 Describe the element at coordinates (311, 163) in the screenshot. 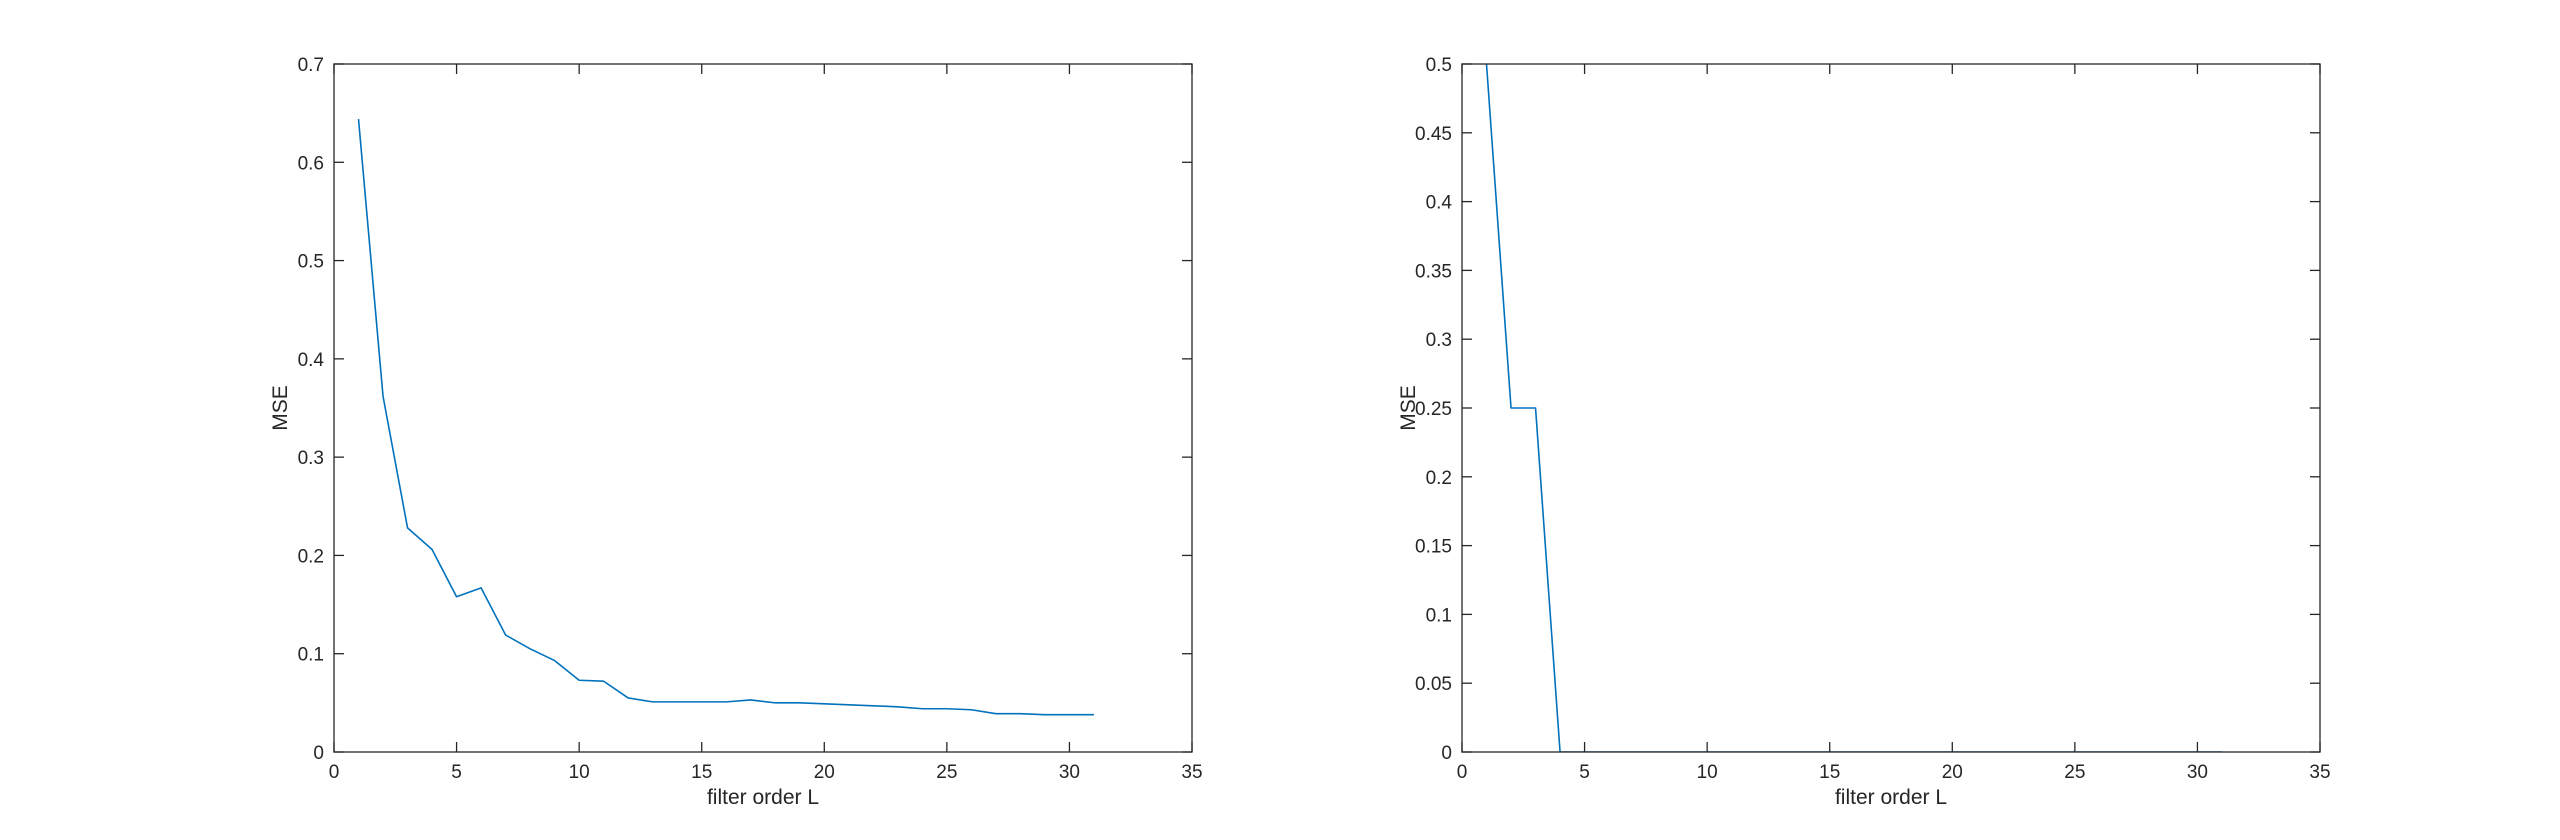

I see `y-tick-label: 0.6` at that location.